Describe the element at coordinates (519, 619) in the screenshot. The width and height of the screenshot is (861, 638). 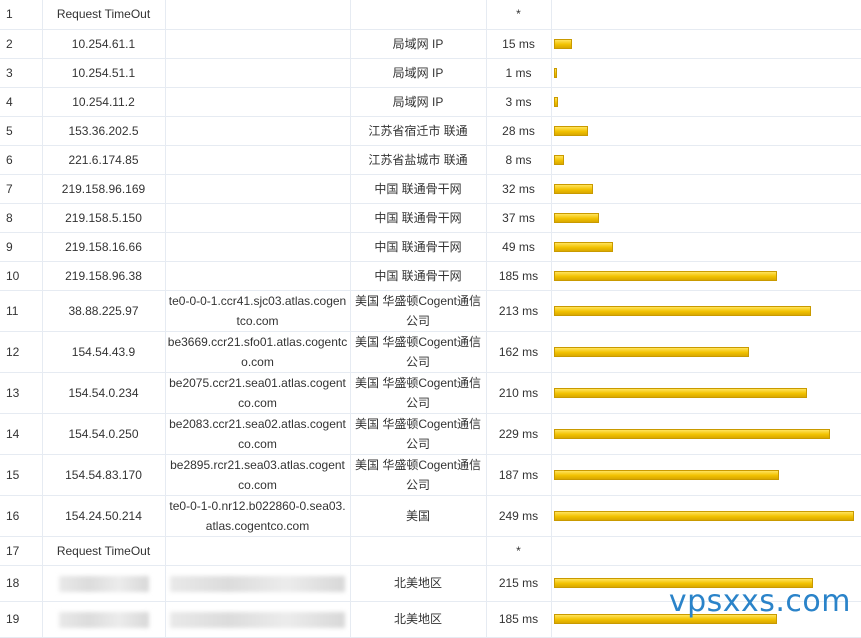
I see `latency: 185 ms` at that location.